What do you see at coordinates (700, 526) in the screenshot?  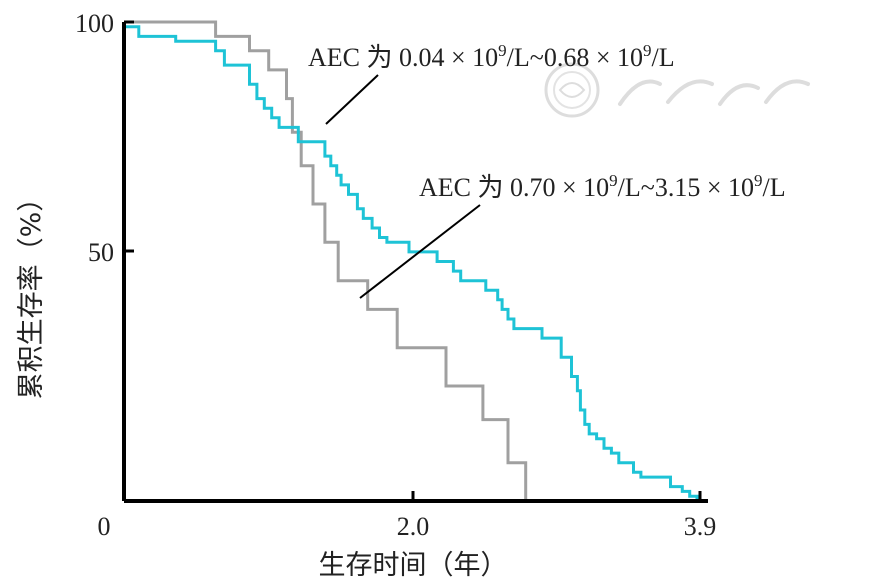 I see `x-tick-label-3-9: 3.9` at bounding box center [700, 526].